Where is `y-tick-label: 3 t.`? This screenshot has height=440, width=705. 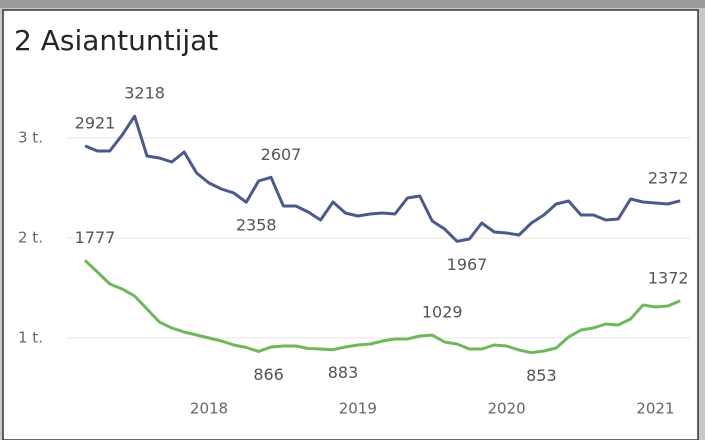 y-tick-label: 3 t. is located at coordinates (30, 138).